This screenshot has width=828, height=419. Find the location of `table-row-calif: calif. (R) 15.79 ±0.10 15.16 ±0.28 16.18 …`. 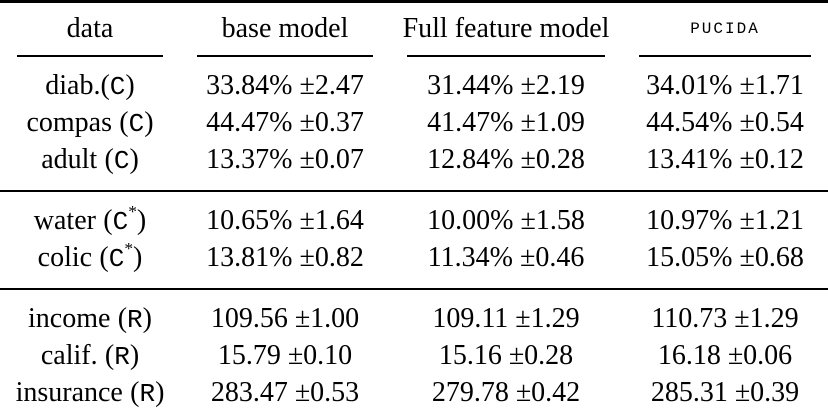

table-row-calif: calif. (R) 15.79 ±0.10 15.16 ±0.28 16.18 … is located at coordinates (414, 356).